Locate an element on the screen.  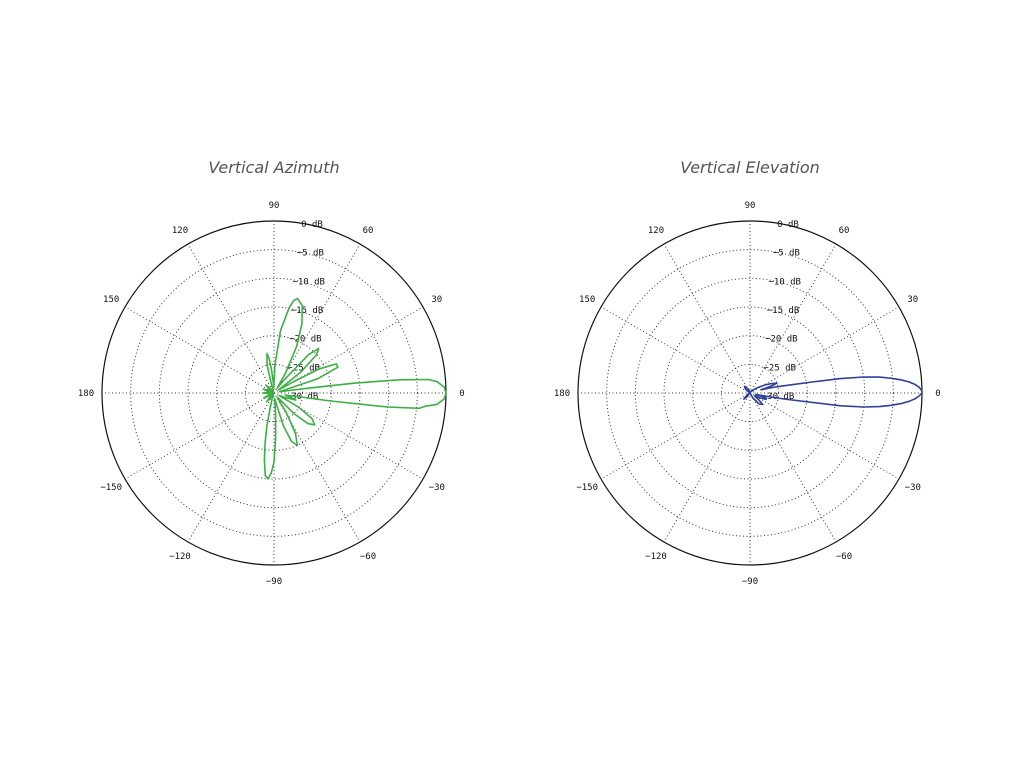
ring-tick-label: −25 dB is located at coordinates (779, 368).